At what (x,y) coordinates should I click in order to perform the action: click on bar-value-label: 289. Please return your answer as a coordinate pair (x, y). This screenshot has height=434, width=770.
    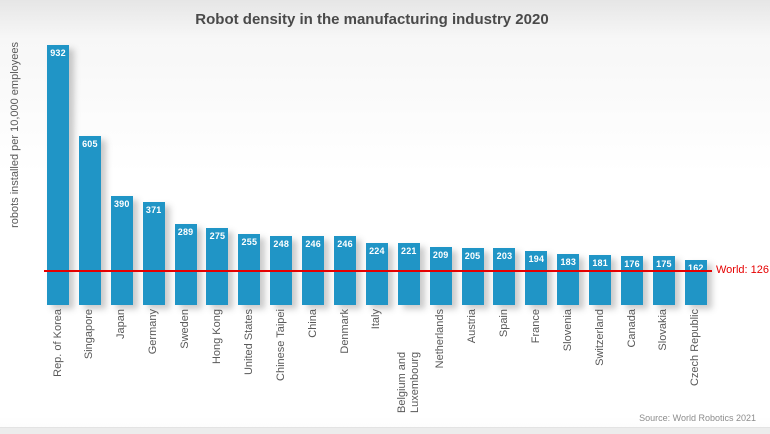
    Looking at the image, I should click on (185, 232).